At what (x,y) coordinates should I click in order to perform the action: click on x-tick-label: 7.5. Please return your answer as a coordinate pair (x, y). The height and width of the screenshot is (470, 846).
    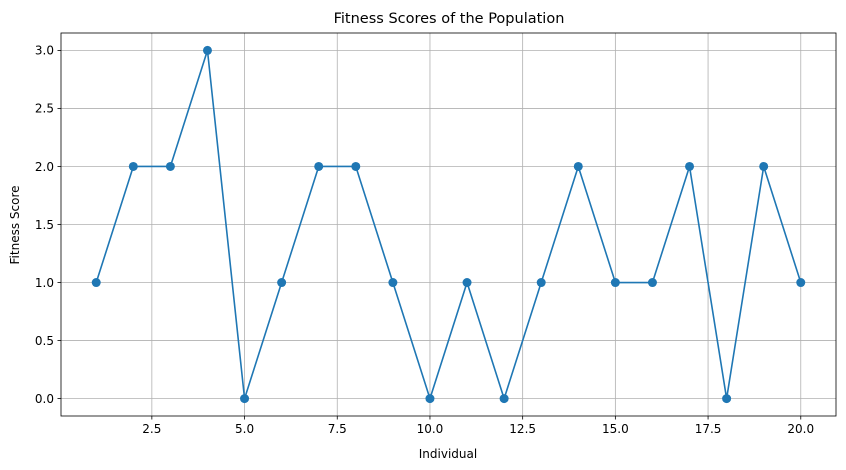
    Looking at the image, I should click on (337, 429).